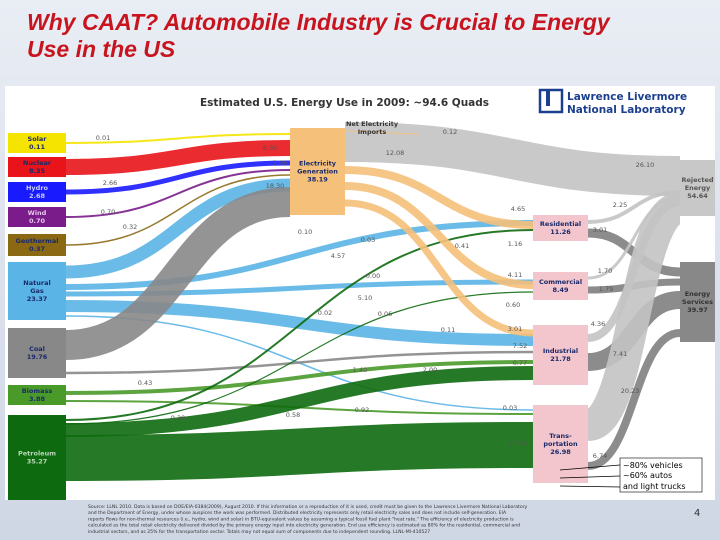  What do you see at coordinates (178, 418) in the screenshot?
I see `flow-label: 0.39` at bounding box center [178, 418].